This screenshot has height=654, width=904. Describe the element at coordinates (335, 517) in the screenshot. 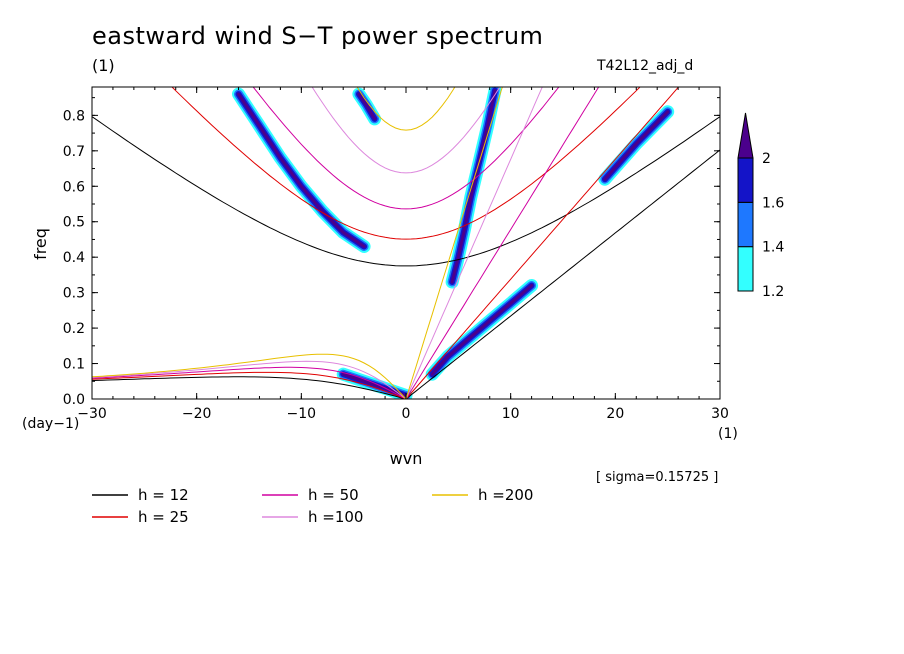

I see `legend-label: h =100` at that location.